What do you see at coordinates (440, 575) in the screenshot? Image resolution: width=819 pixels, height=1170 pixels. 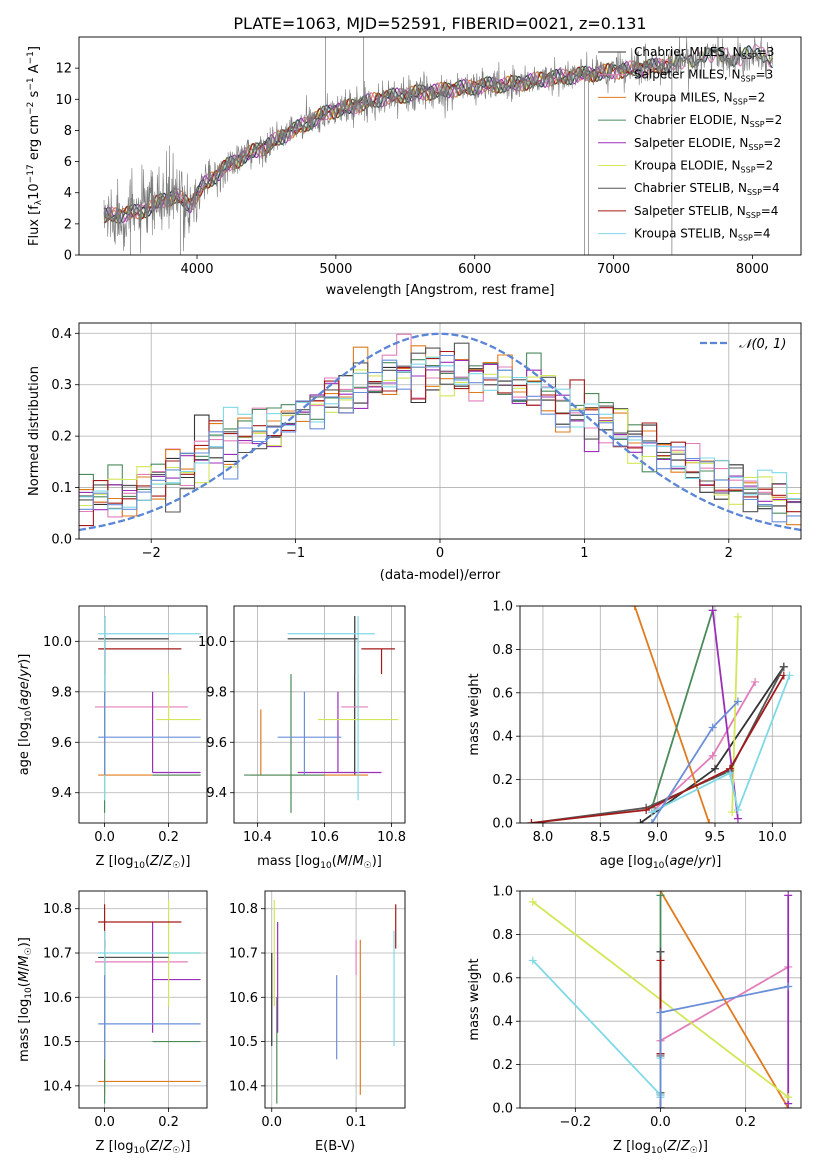 I see `x-axis-label: (data-model)/error` at bounding box center [440, 575].